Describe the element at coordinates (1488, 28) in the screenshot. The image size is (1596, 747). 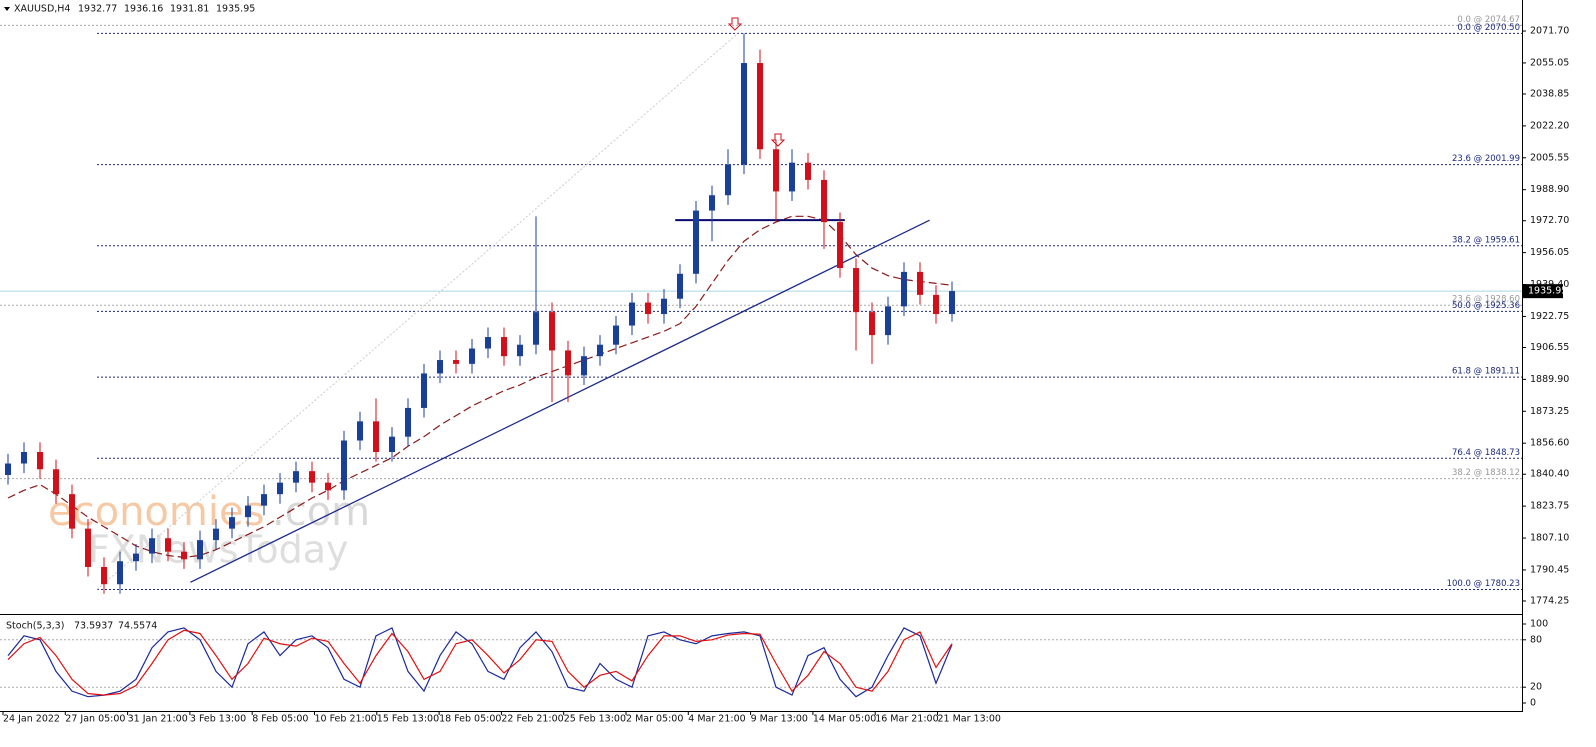
I see `fib-label: 0.0 @ 2070.50` at that location.